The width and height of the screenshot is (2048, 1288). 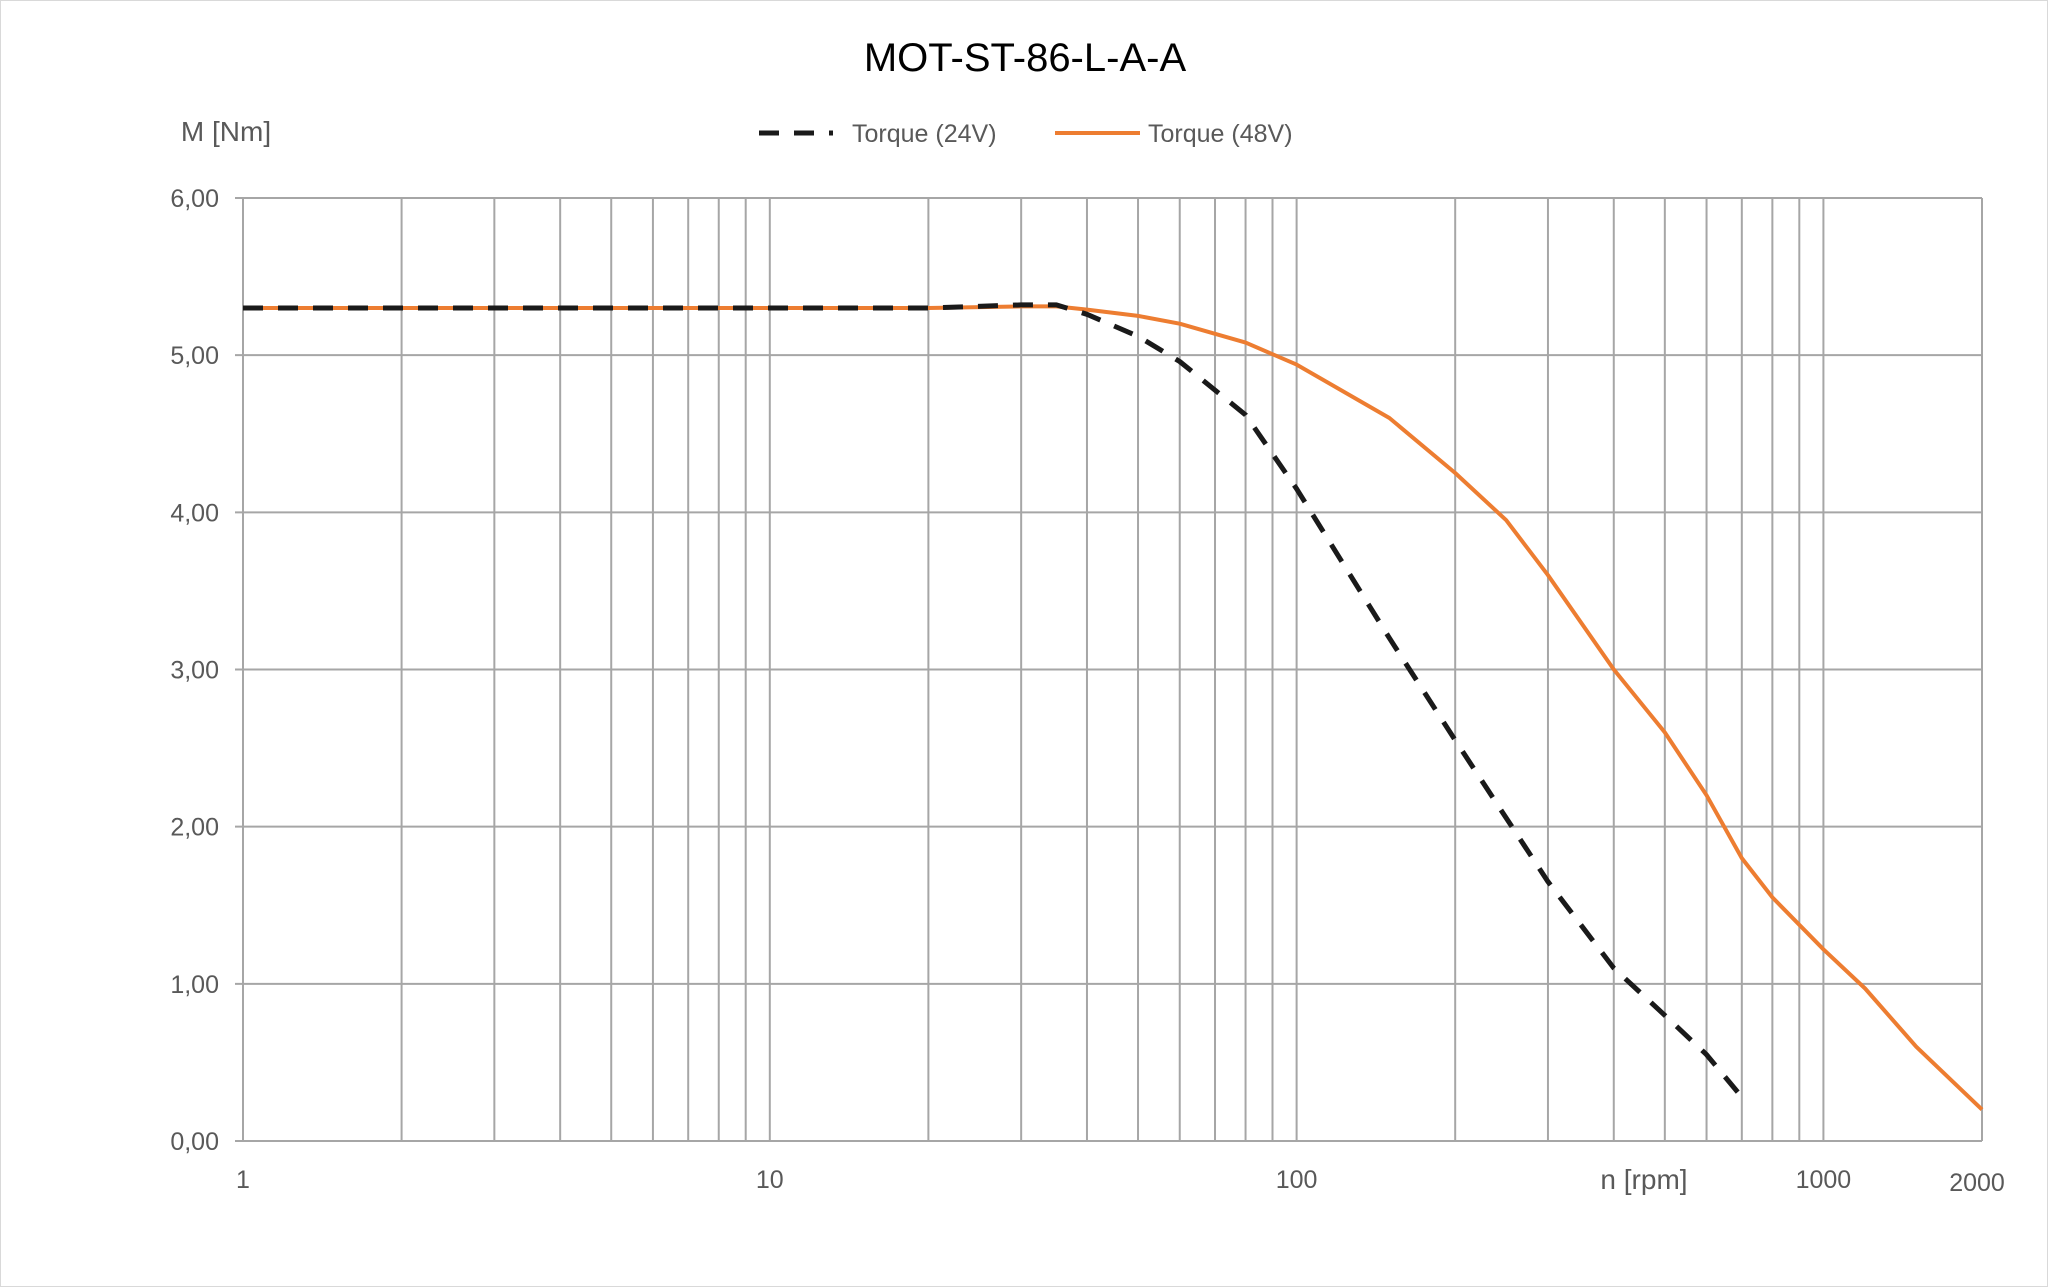 I want to click on x-axis-label: n [rpm], so click(x=1643, y=1179).